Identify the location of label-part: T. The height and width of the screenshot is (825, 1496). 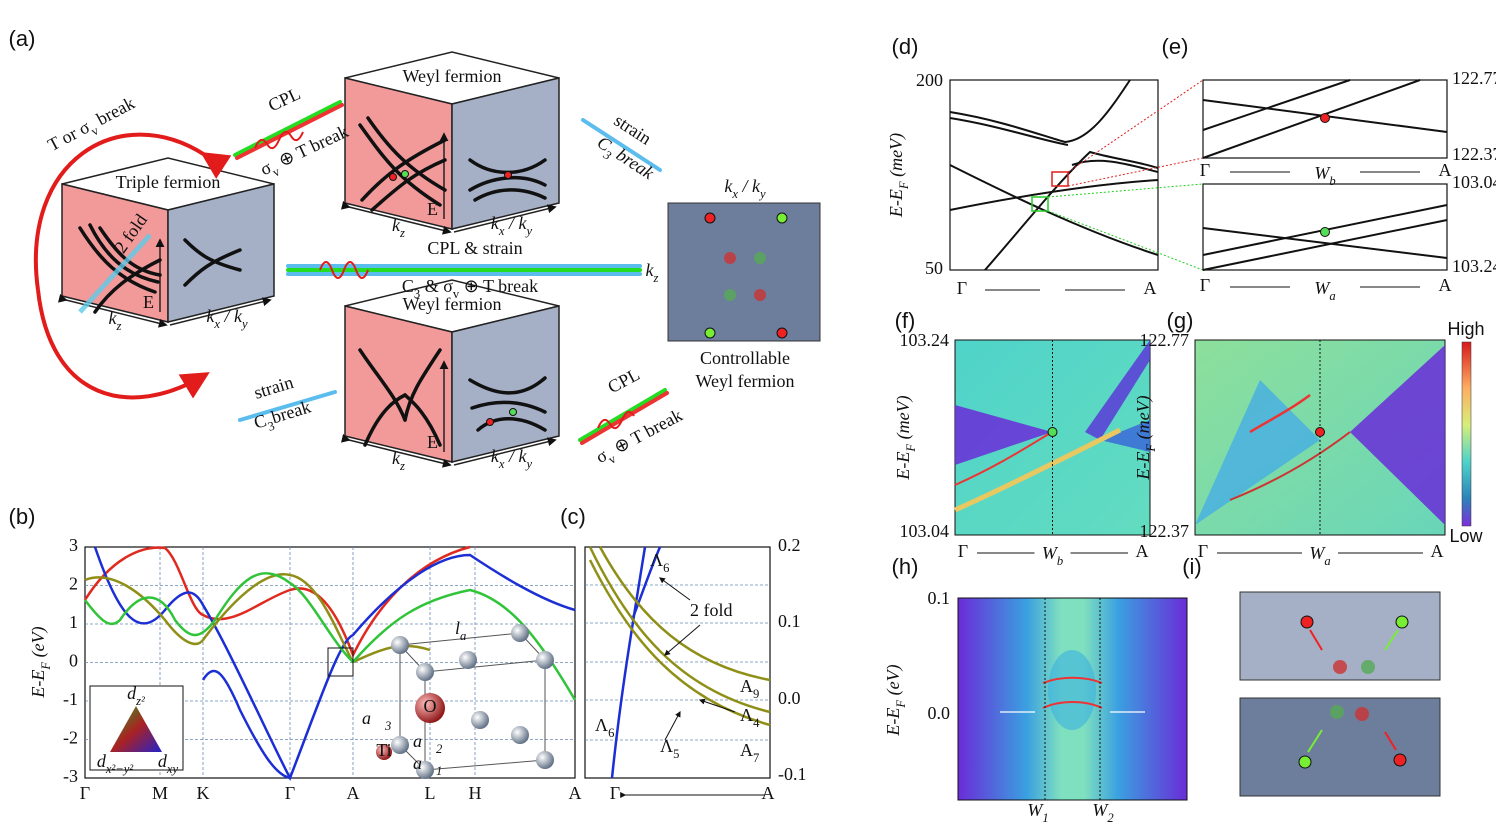
(488, 286).